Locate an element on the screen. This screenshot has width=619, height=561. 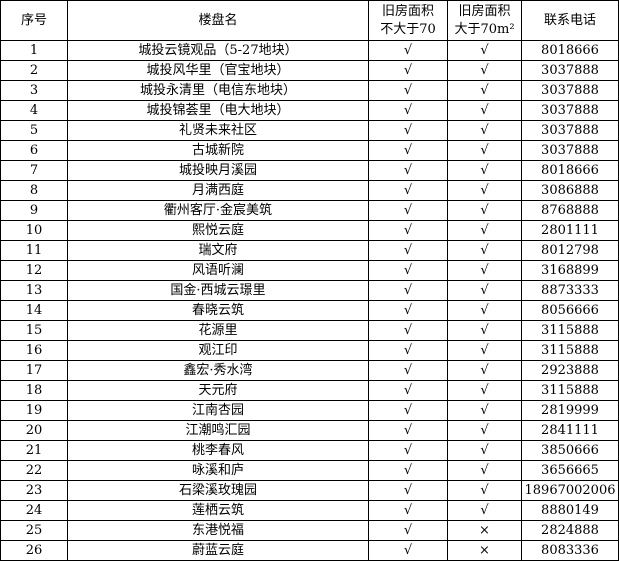
cell: 5 is located at coordinates (34, 130).